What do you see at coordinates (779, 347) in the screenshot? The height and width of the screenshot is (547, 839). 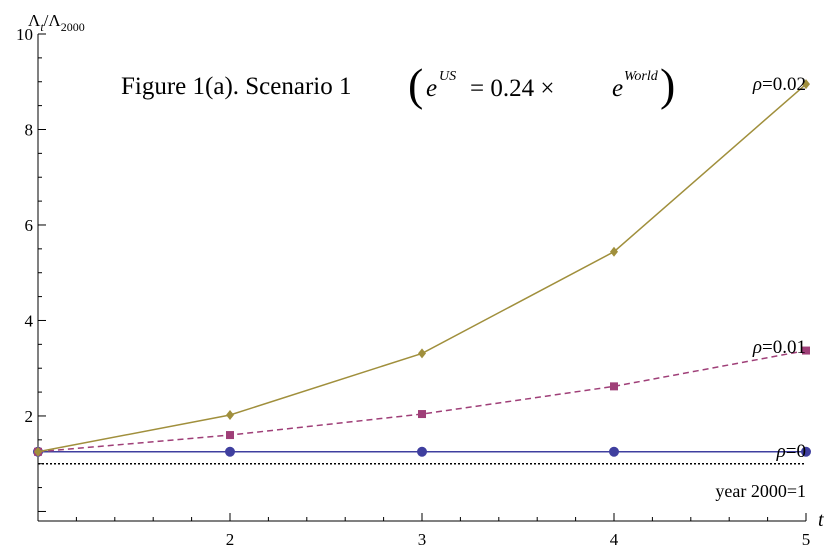 I see `series-label: ρ=0.01` at bounding box center [779, 347].